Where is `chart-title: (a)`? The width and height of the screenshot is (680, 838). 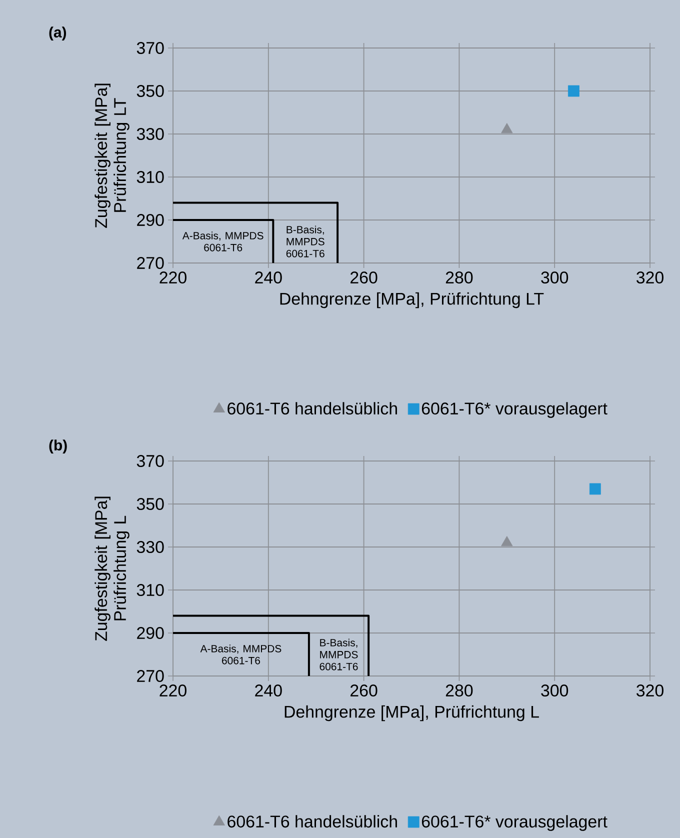 chart-title: (a) is located at coordinates (57, 33).